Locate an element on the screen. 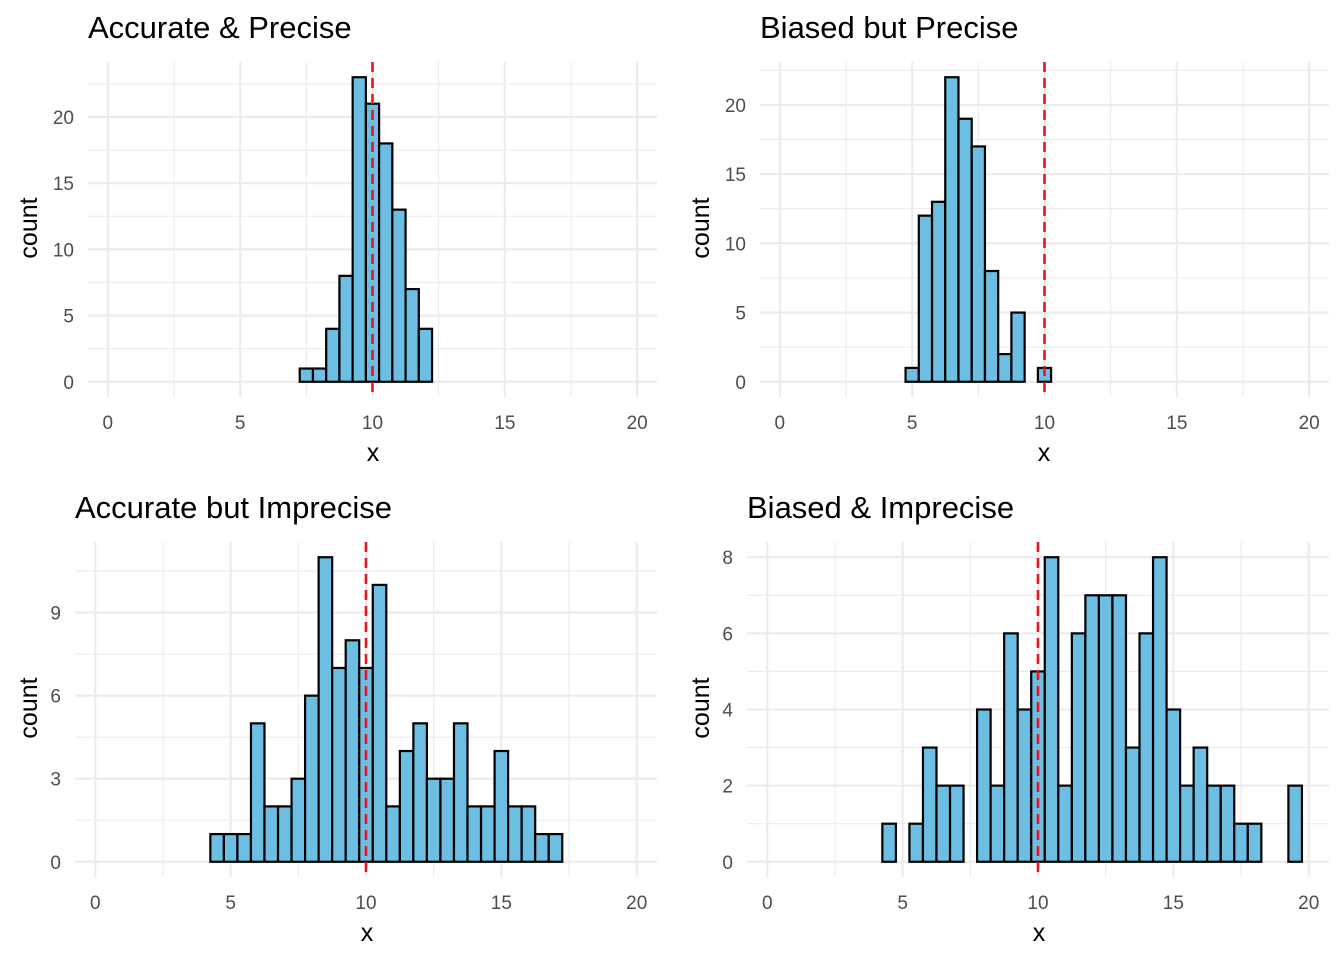 This screenshot has width=1344, height=960. y-tick-label: 2 is located at coordinates (727, 787).